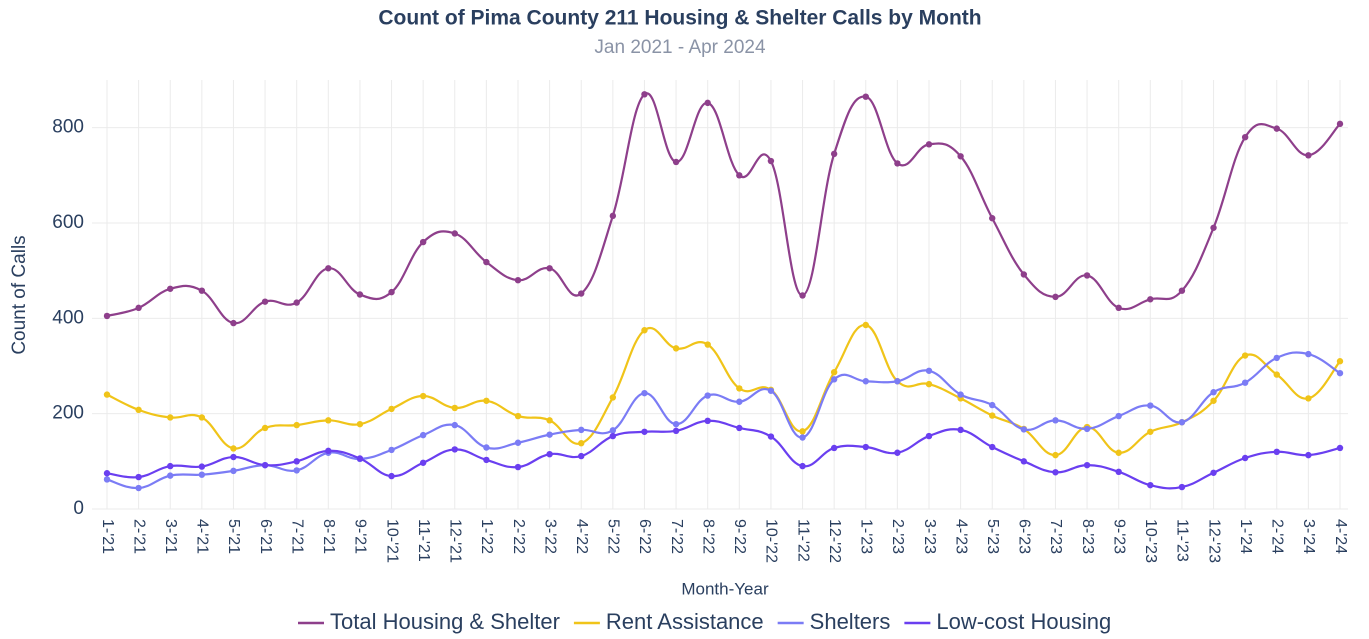  What do you see at coordinates (725, 588) in the screenshot?
I see `x-axis-label: Month-Year` at bounding box center [725, 588].